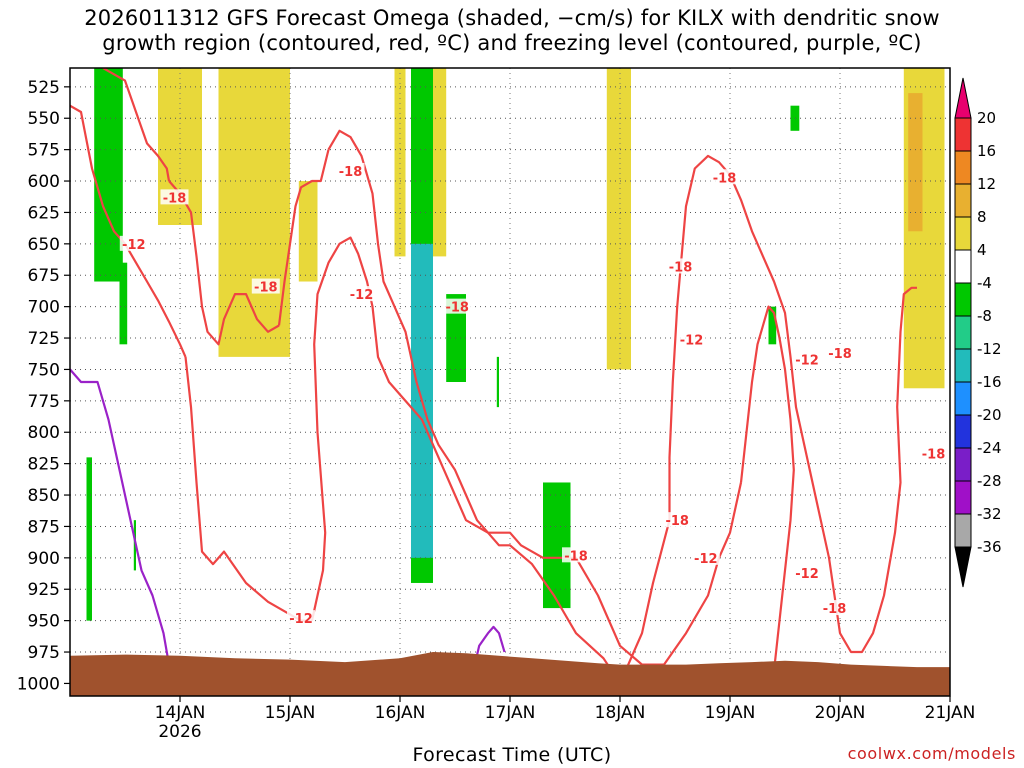 This screenshot has width=1024, height=768. I want to click on y-tick-label-850: 850, so click(44, 496).